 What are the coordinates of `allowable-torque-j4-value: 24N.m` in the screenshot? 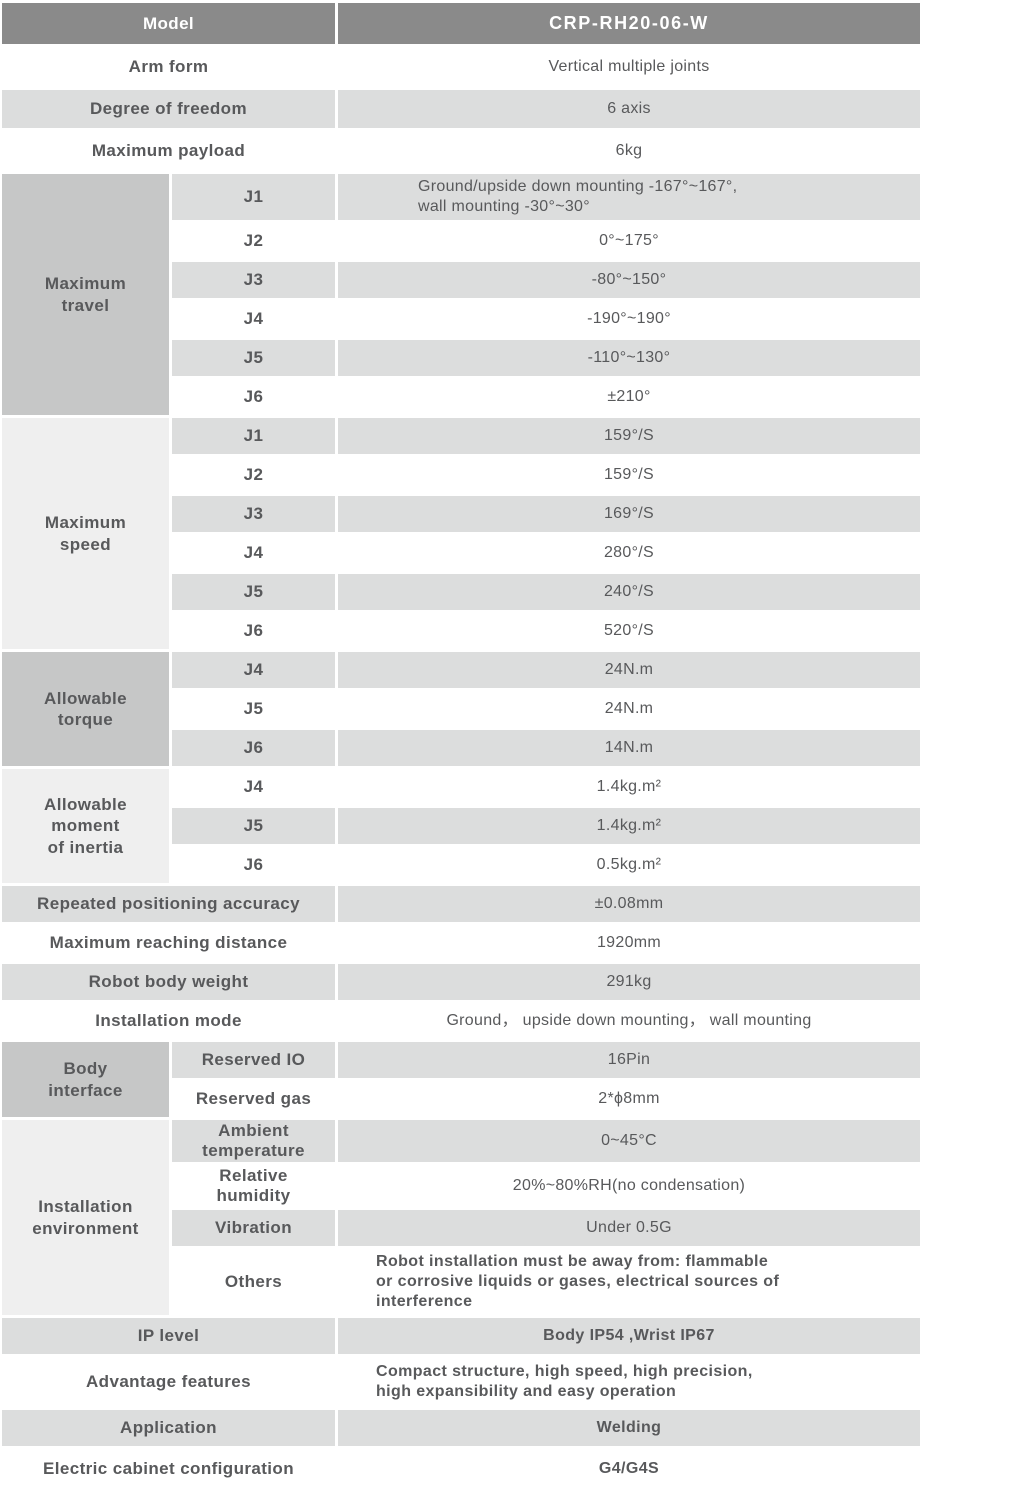 It's located at (629, 670).